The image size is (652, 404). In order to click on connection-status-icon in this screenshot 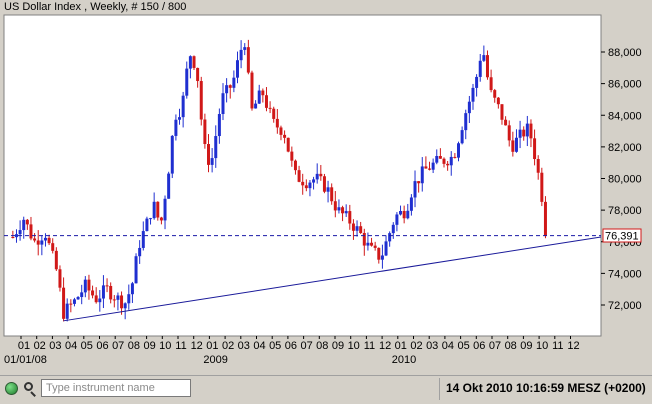, I will do `click(11, 388)`.